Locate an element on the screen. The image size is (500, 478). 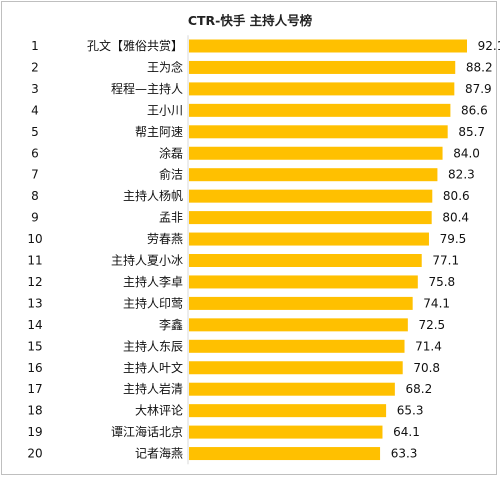
data-label: 72.5 is located at coordinates (431, 325).